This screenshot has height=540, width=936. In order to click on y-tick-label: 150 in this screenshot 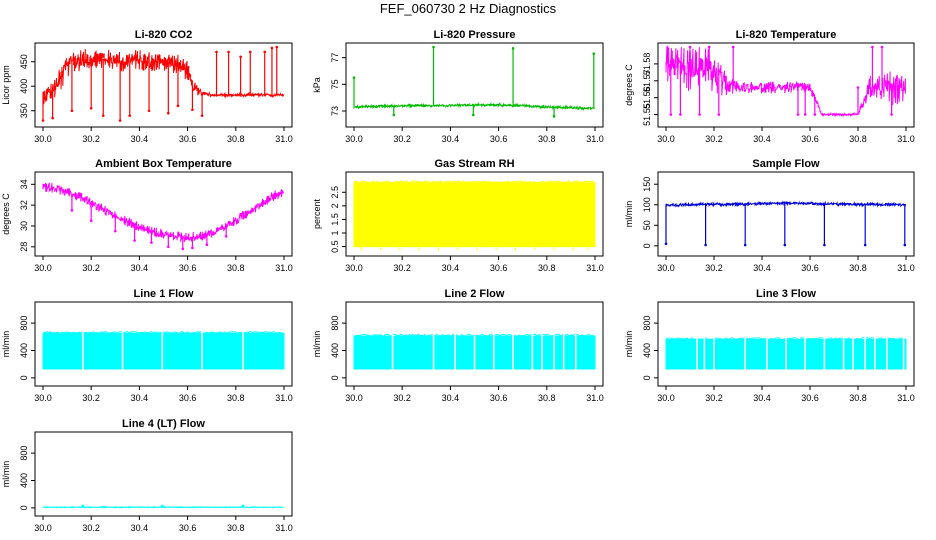, I will do `click(647, 184)`.